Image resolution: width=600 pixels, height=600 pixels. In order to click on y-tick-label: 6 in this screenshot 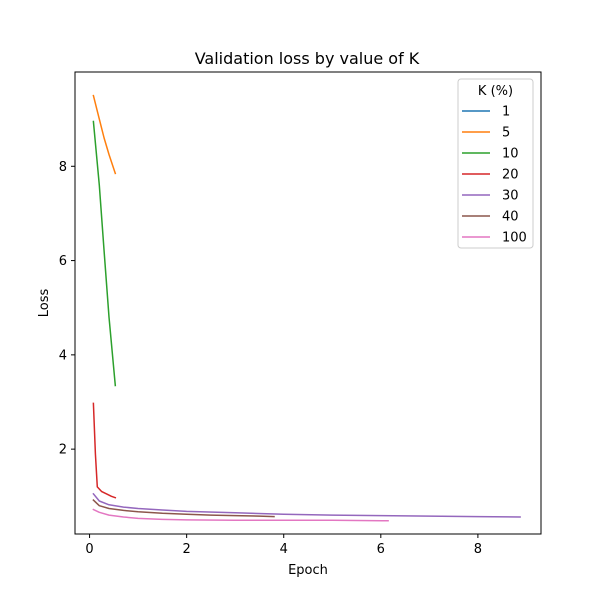, I will do `click(63, 261)`.